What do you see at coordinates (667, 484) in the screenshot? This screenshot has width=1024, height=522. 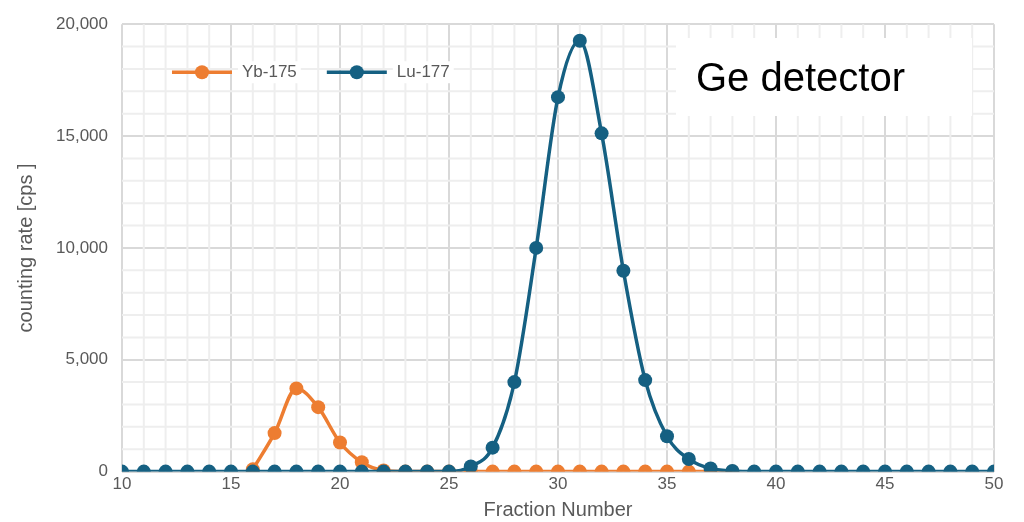 I see `x-tick-label: 35` at bounding box center [667, 484].